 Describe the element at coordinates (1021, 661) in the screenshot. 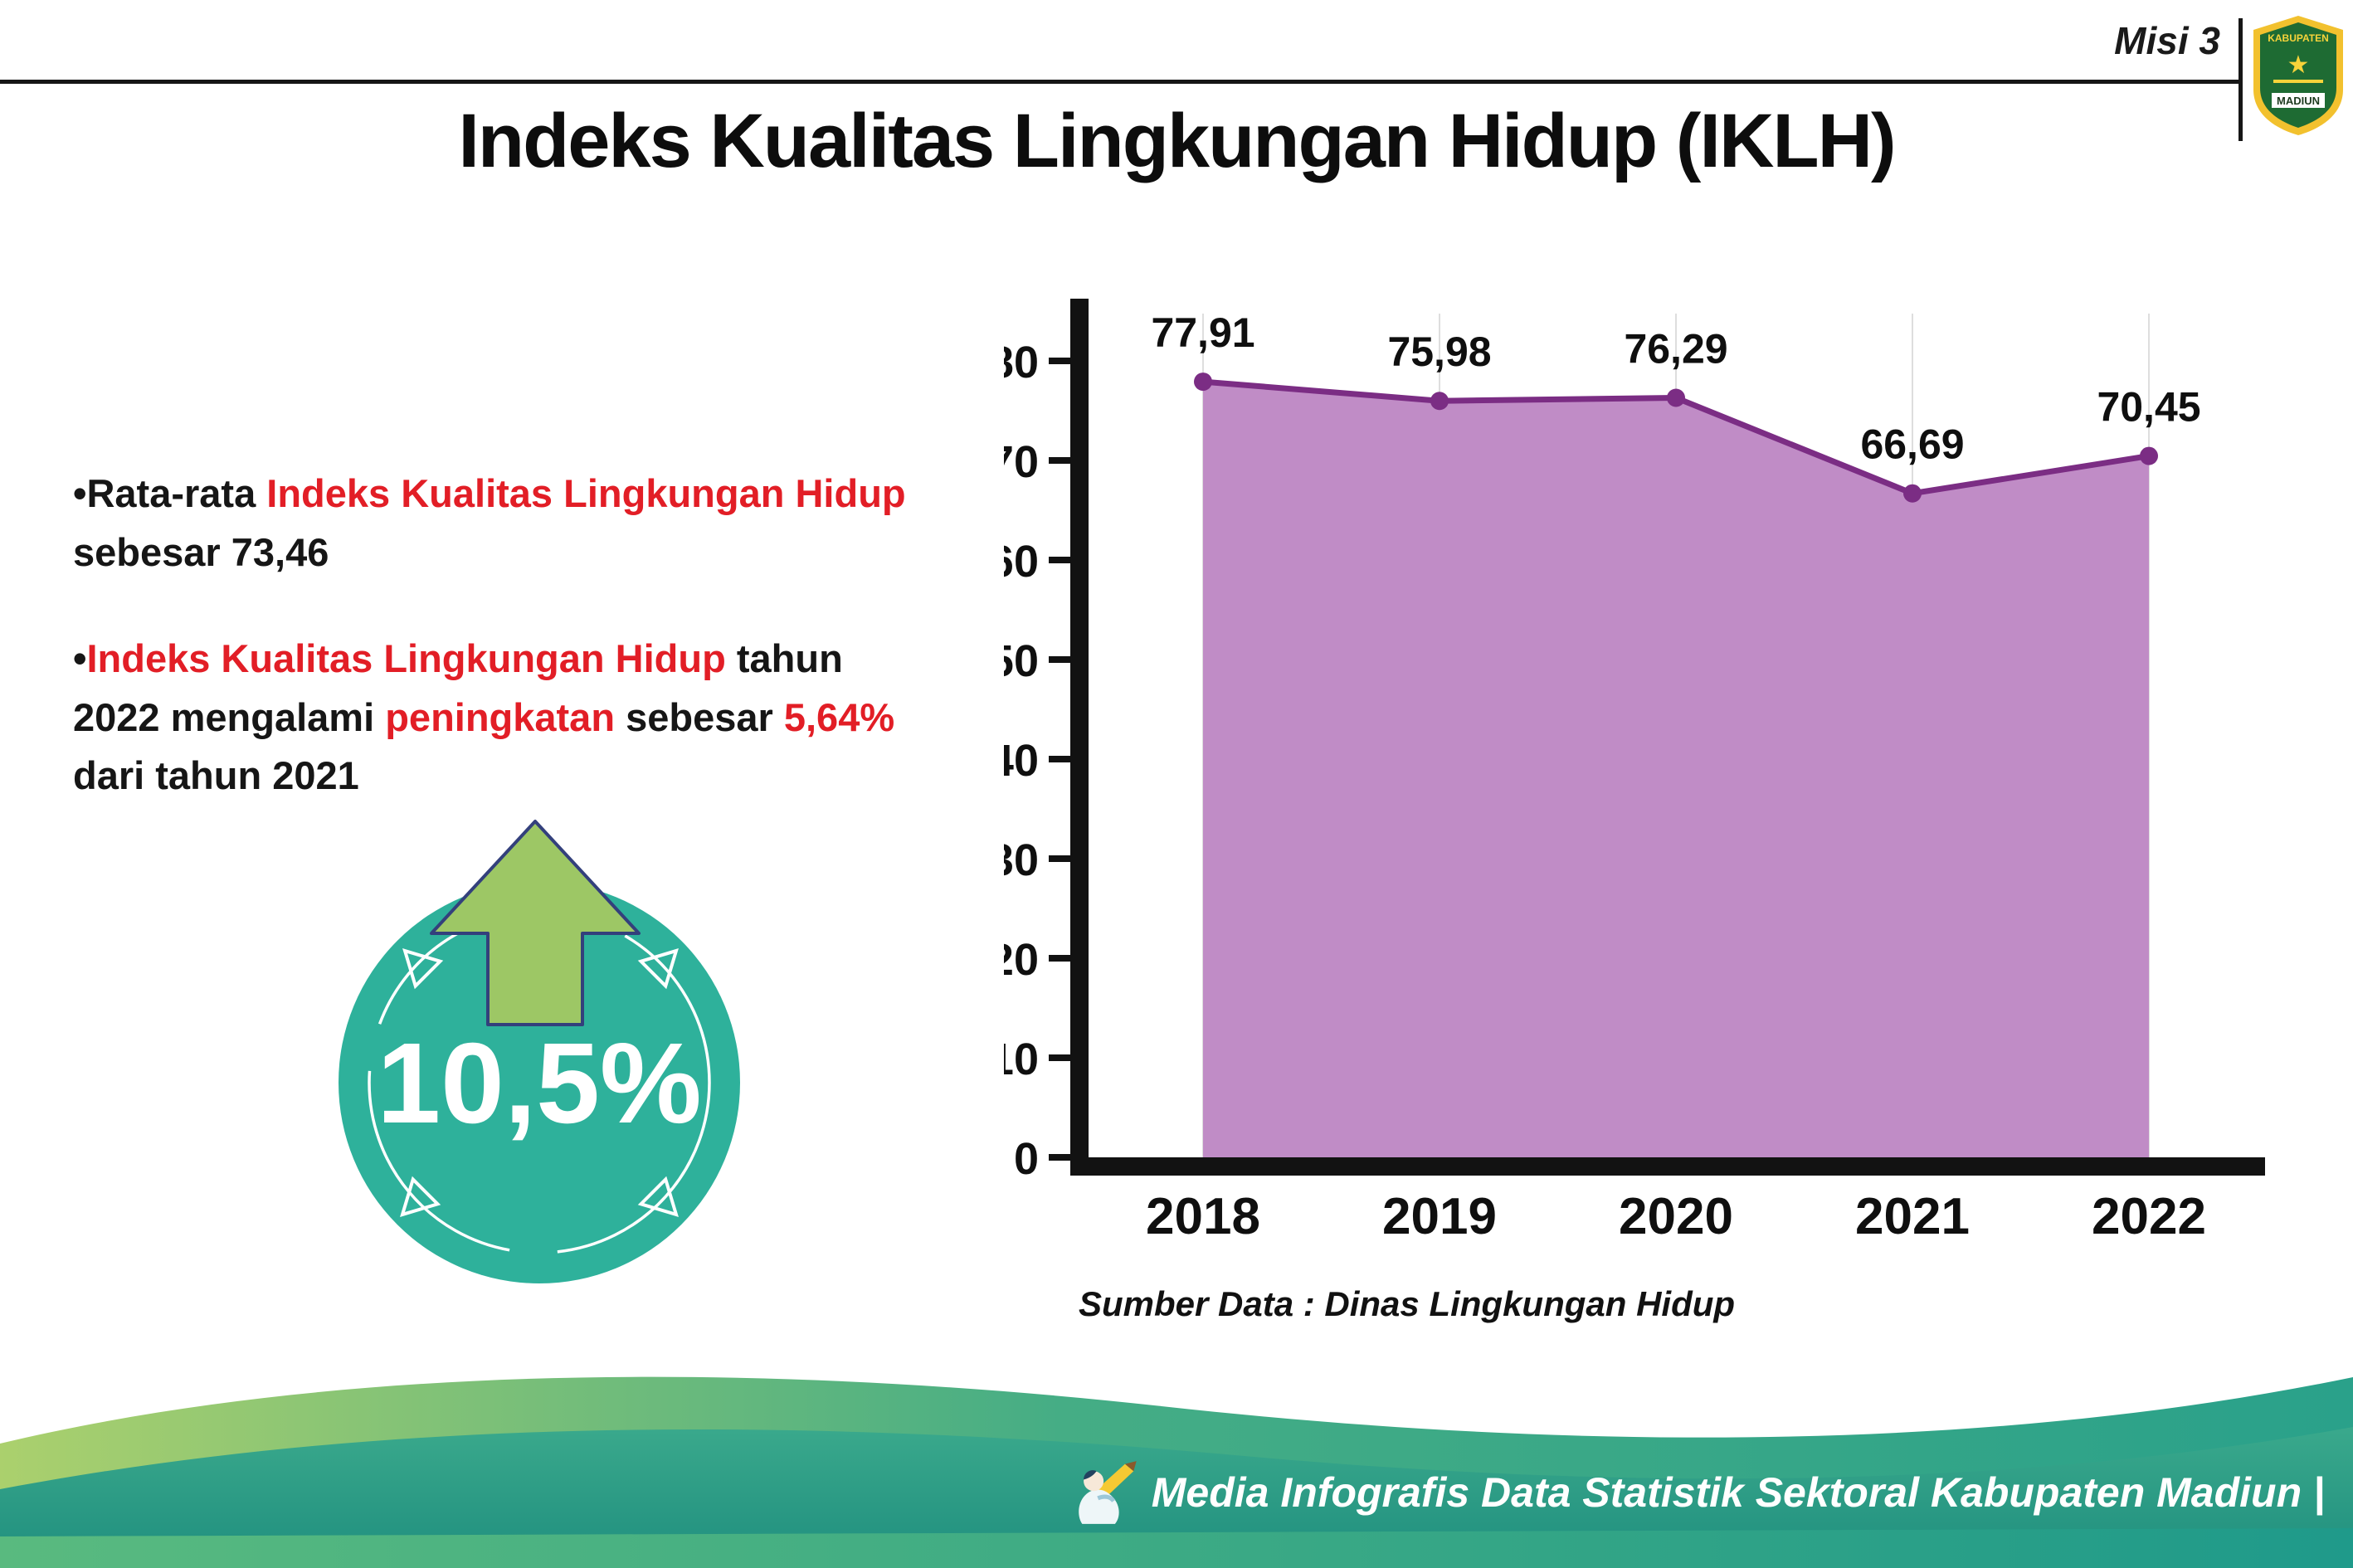

I see `chart-y-tick-label: 50` at that location.